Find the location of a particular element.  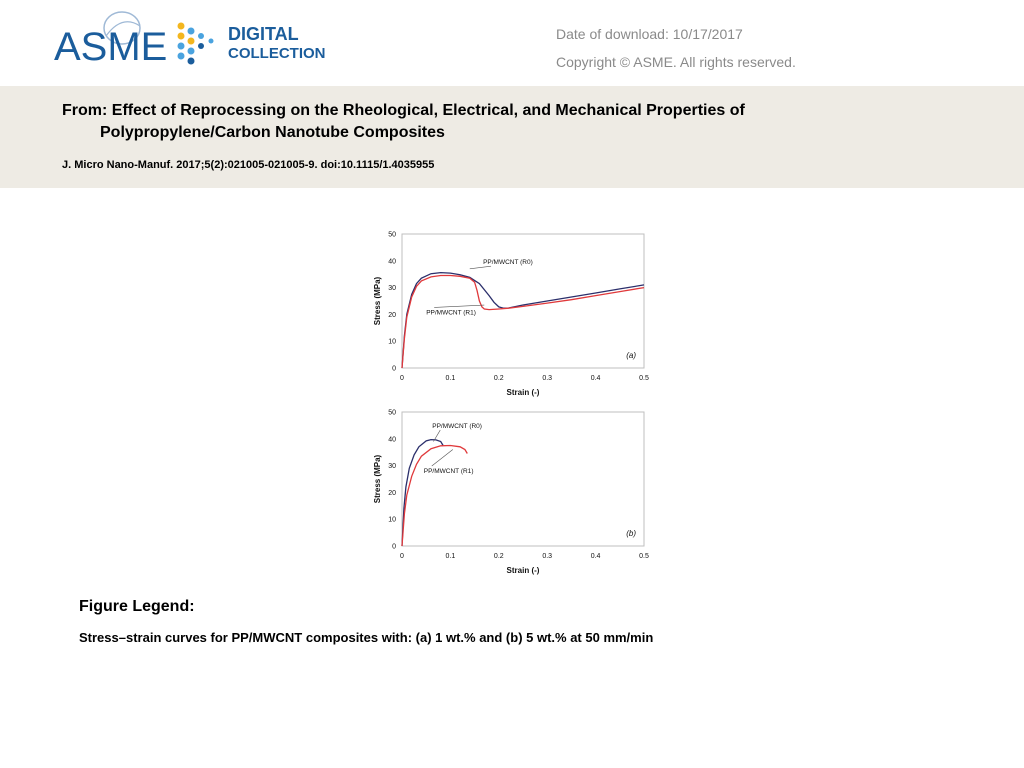

logo-globe is located at coordinates (122, 28).